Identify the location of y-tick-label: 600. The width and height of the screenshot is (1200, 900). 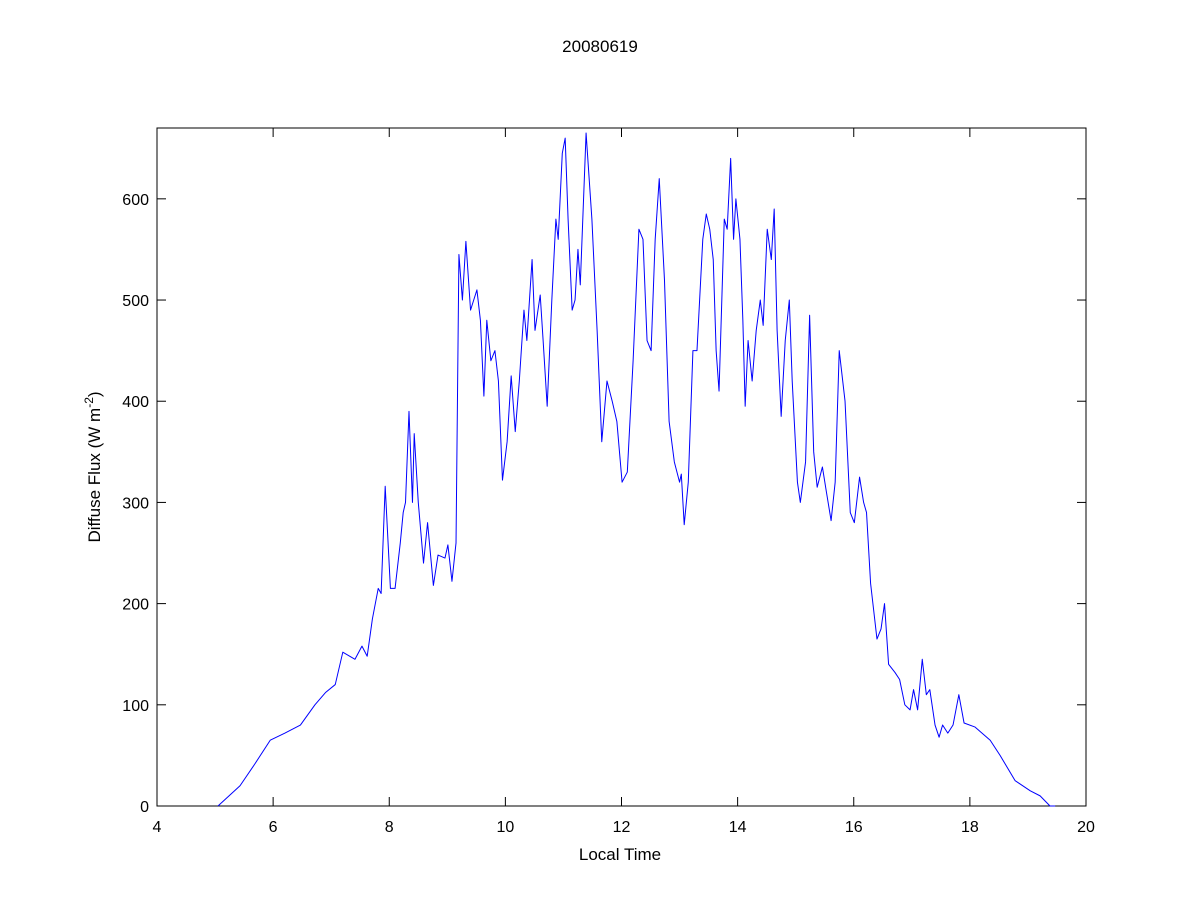
(135, 200).